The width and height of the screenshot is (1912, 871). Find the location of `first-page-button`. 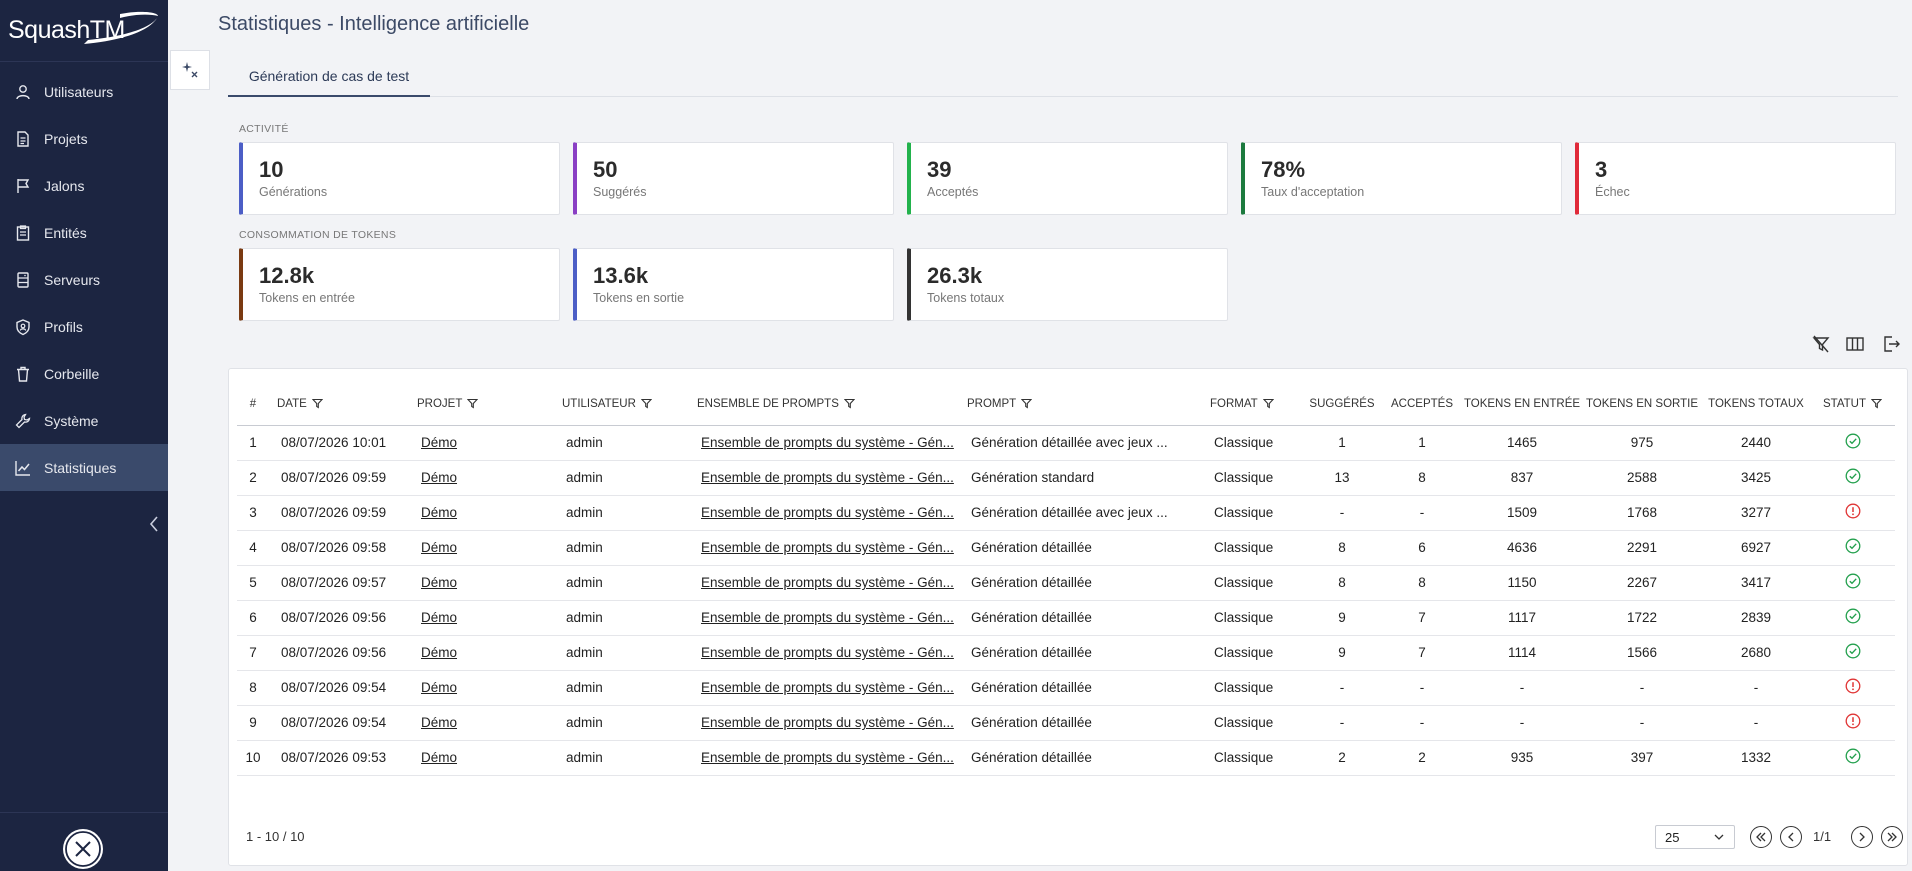

first-page-button is located at coordinates (1761, 837).